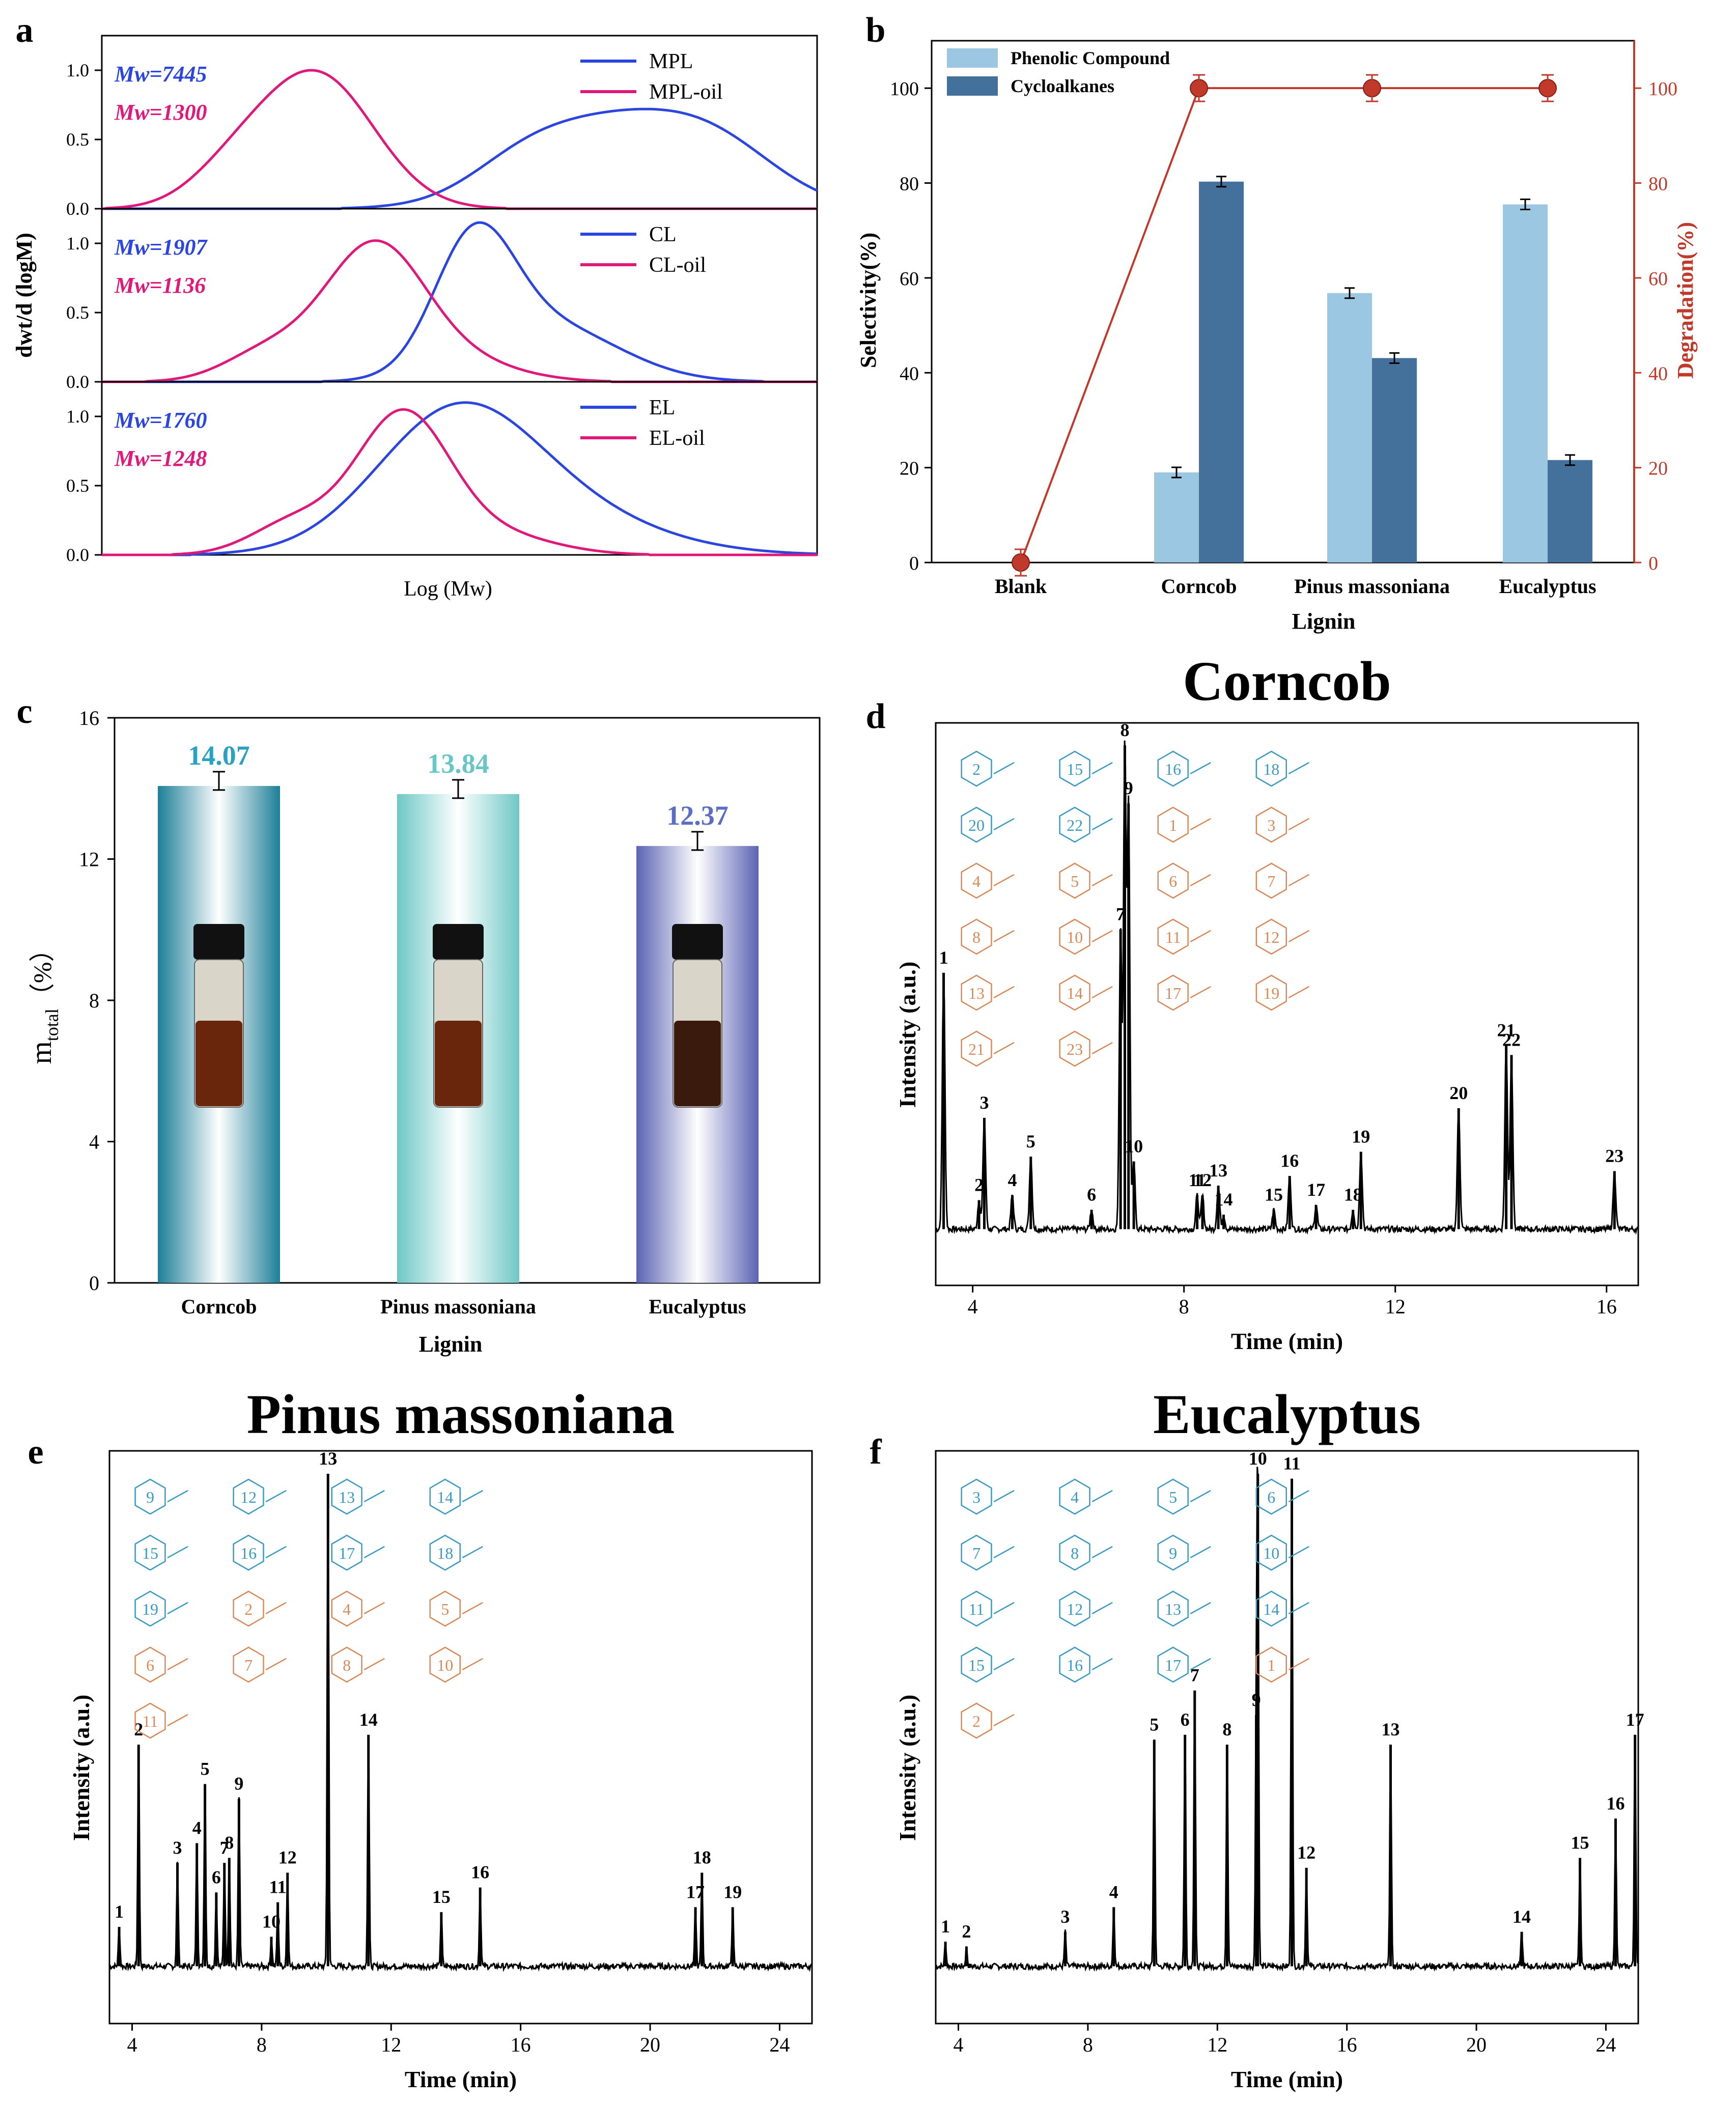  Describe the element at coordinates (278, 1887) in the screenshot. I see `peak-label: 11` at that location.